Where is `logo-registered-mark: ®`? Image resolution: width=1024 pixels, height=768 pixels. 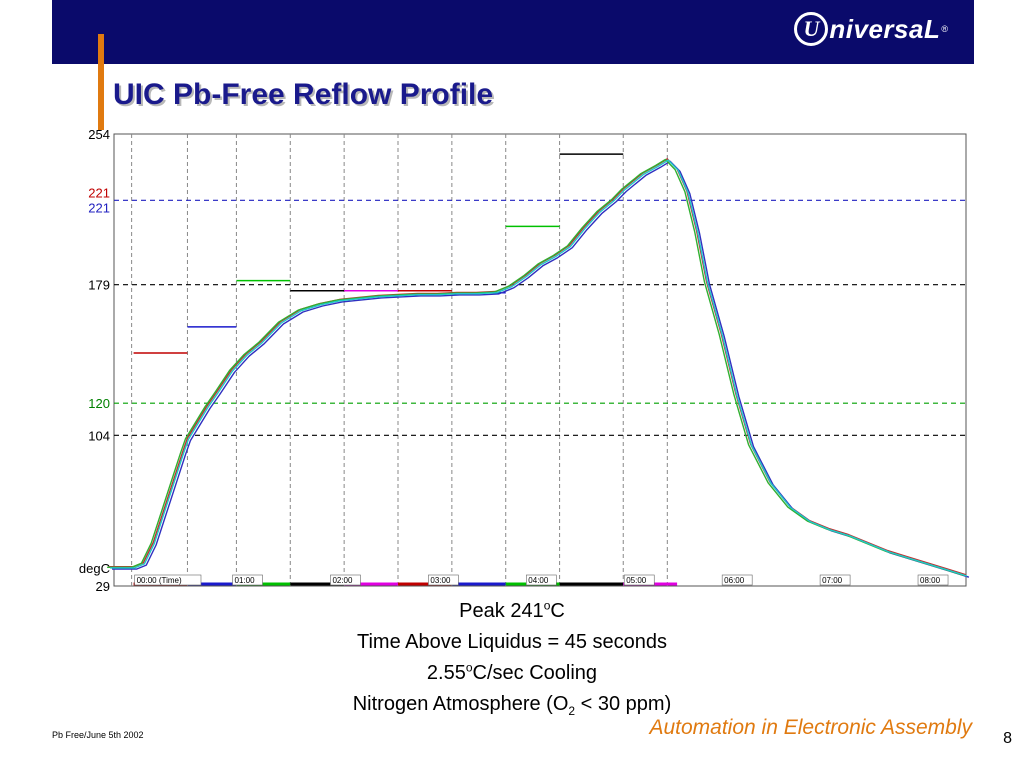 logo-registered-mark: ® is located at coordinates (944, 29).